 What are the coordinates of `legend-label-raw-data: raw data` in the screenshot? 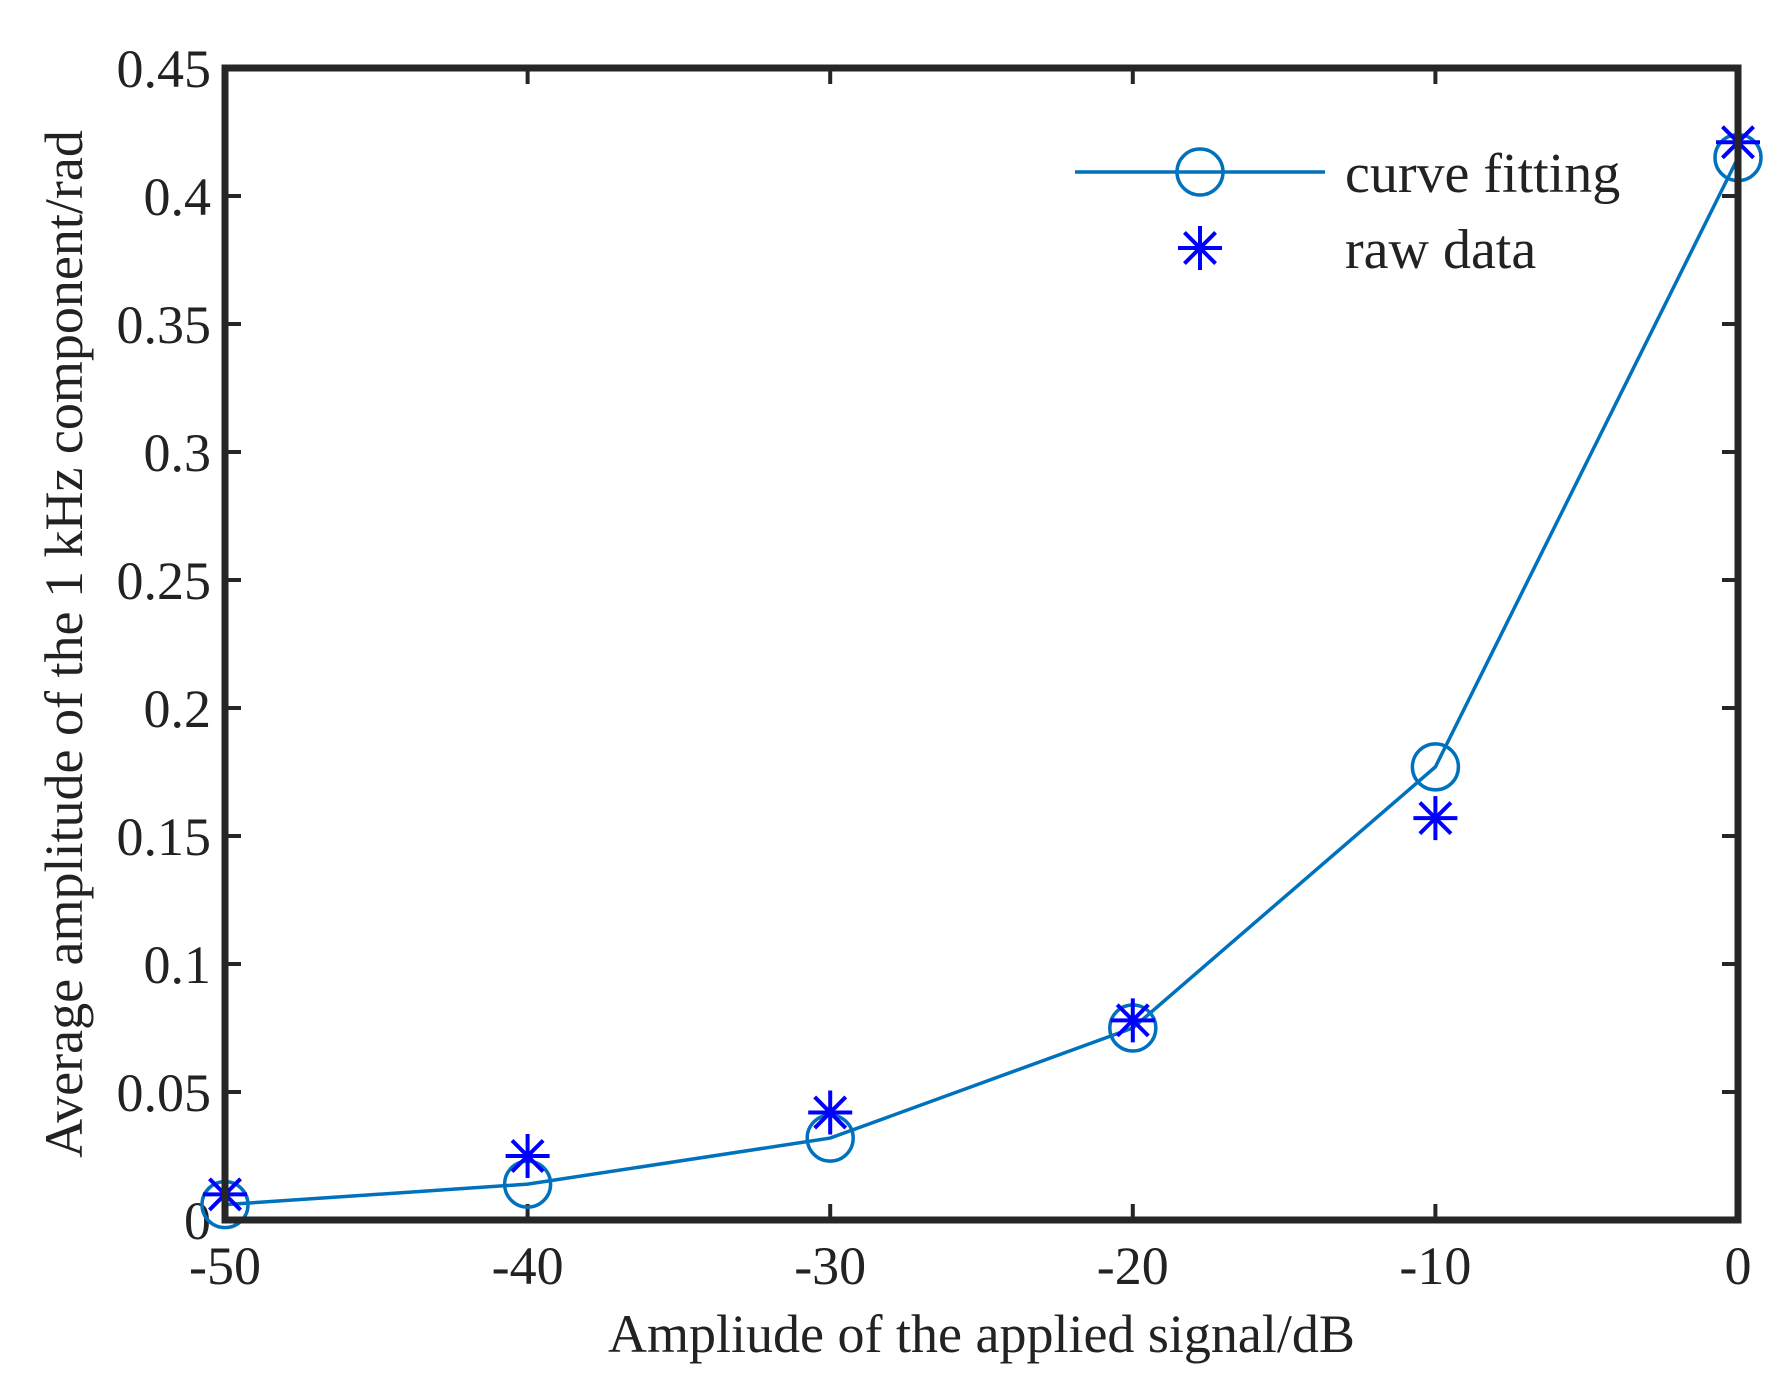 It's located at (1440, 250).